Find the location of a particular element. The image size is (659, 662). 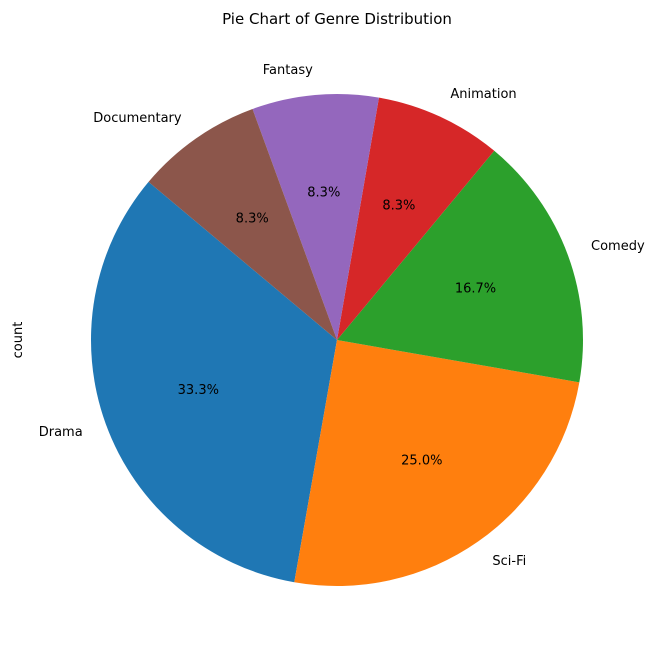

category-label-documentary: Documentary is located at coordinates (137, 118).